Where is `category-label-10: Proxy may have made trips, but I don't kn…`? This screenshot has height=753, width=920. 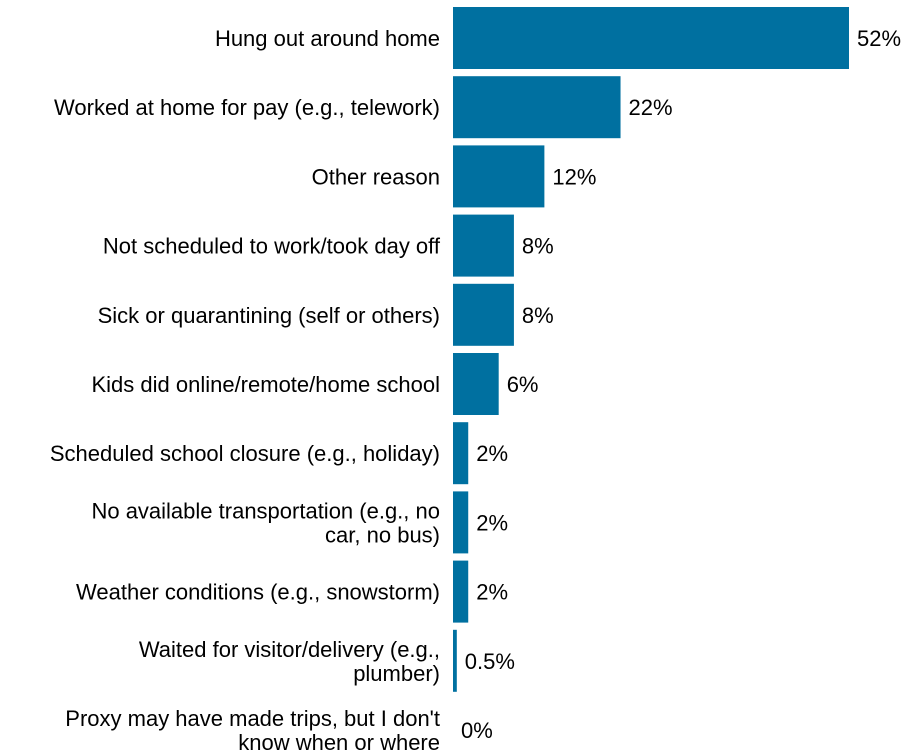 category-label-10: Proxy may have made trips, but I don't kn… is located at coordinates (252, 729).